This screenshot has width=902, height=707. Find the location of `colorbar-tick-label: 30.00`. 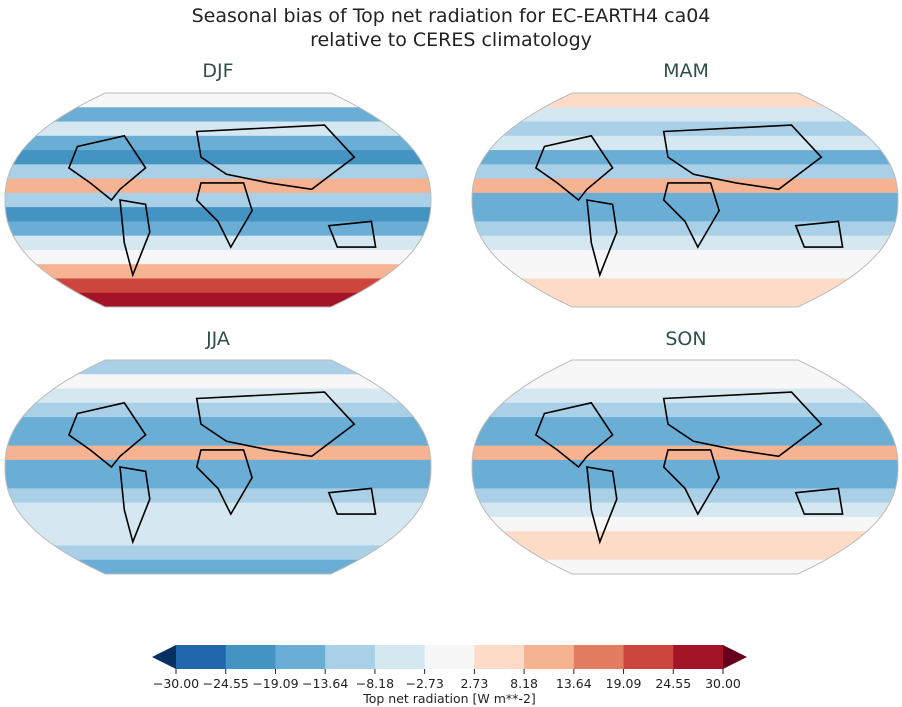

colorbar-tick-label: 30.00 is located at coordinates (723, 683).